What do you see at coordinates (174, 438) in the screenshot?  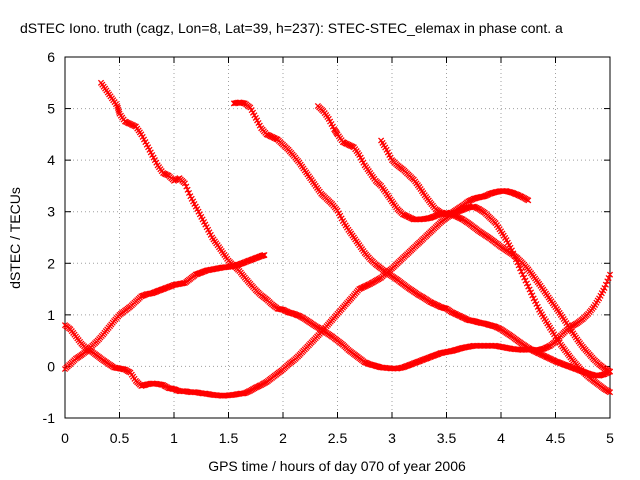 I see `x-tick-label: 1` at bounding box center [174, 438].